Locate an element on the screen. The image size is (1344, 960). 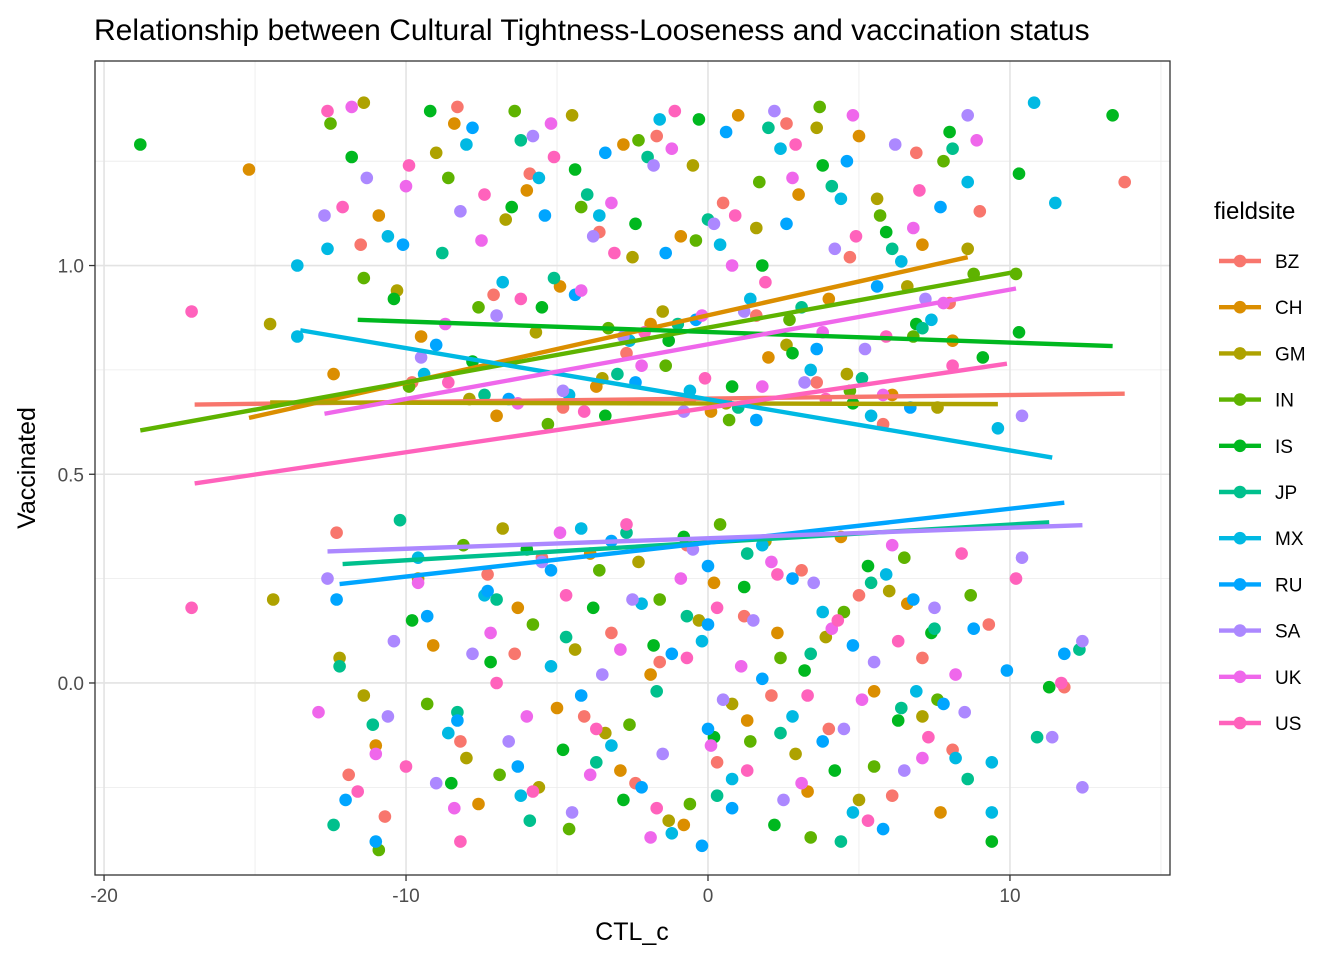
legend-item-ru: RU is located at coordinates (1260, 585).